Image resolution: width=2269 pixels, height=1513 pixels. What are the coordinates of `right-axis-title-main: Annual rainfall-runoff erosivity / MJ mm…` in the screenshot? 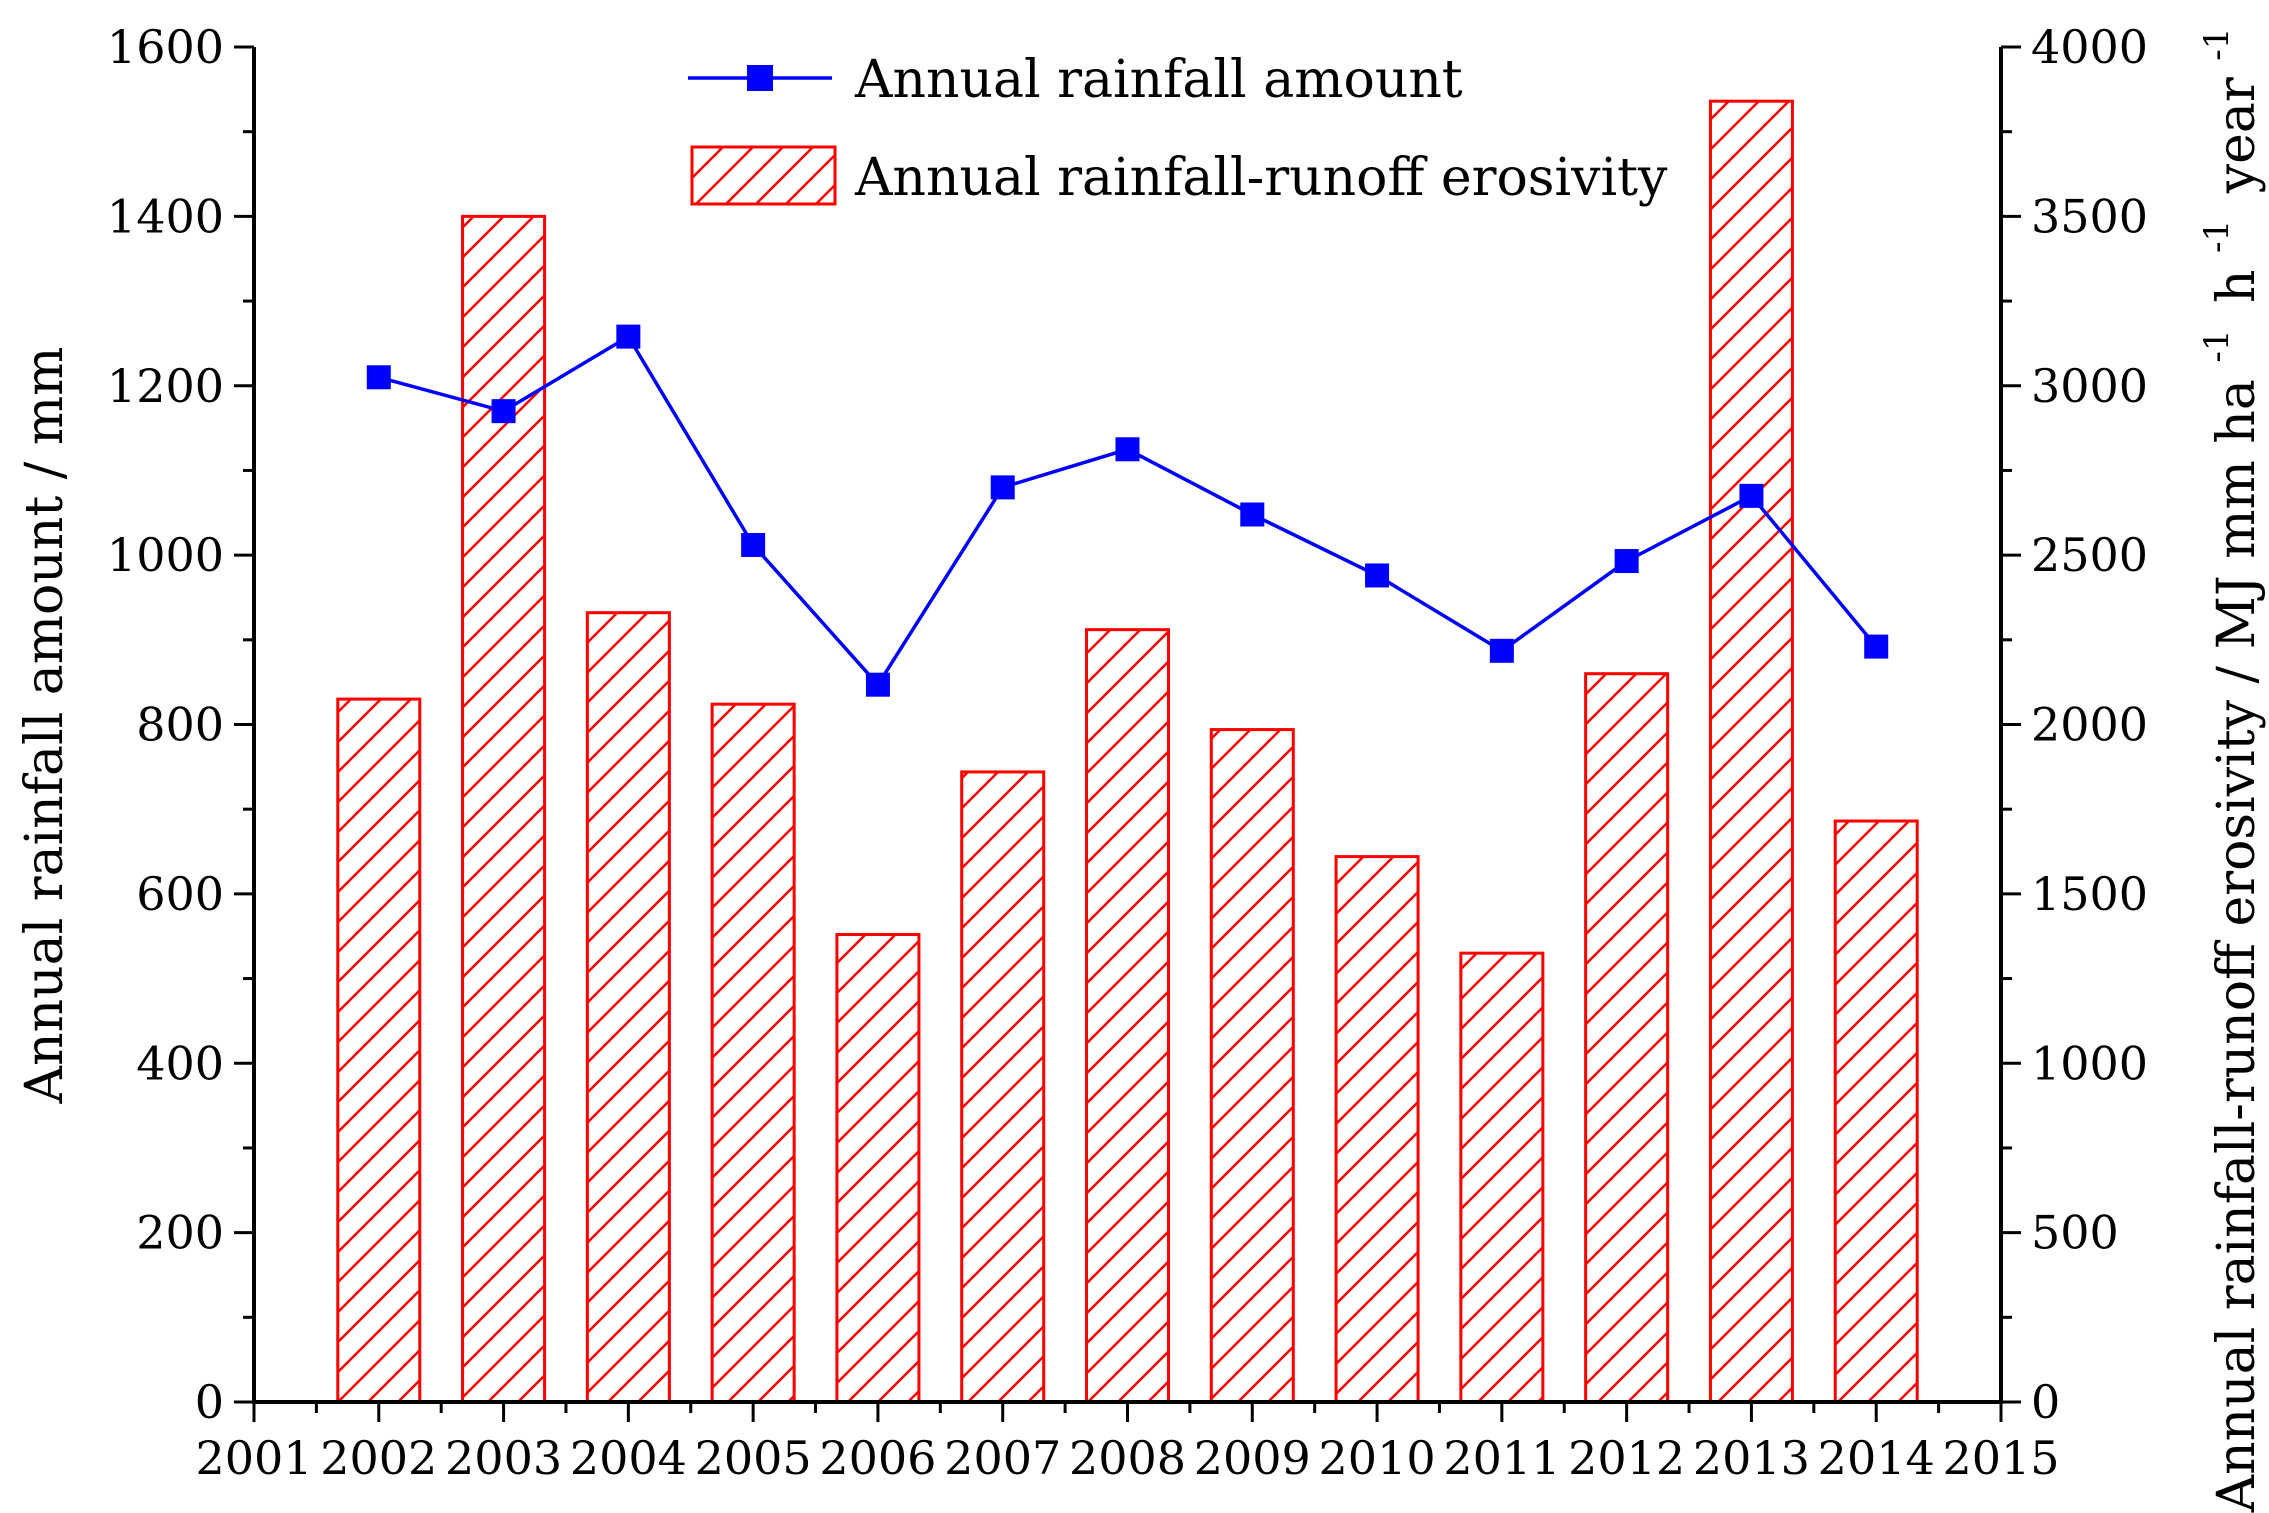 It's located at (2237, 946).